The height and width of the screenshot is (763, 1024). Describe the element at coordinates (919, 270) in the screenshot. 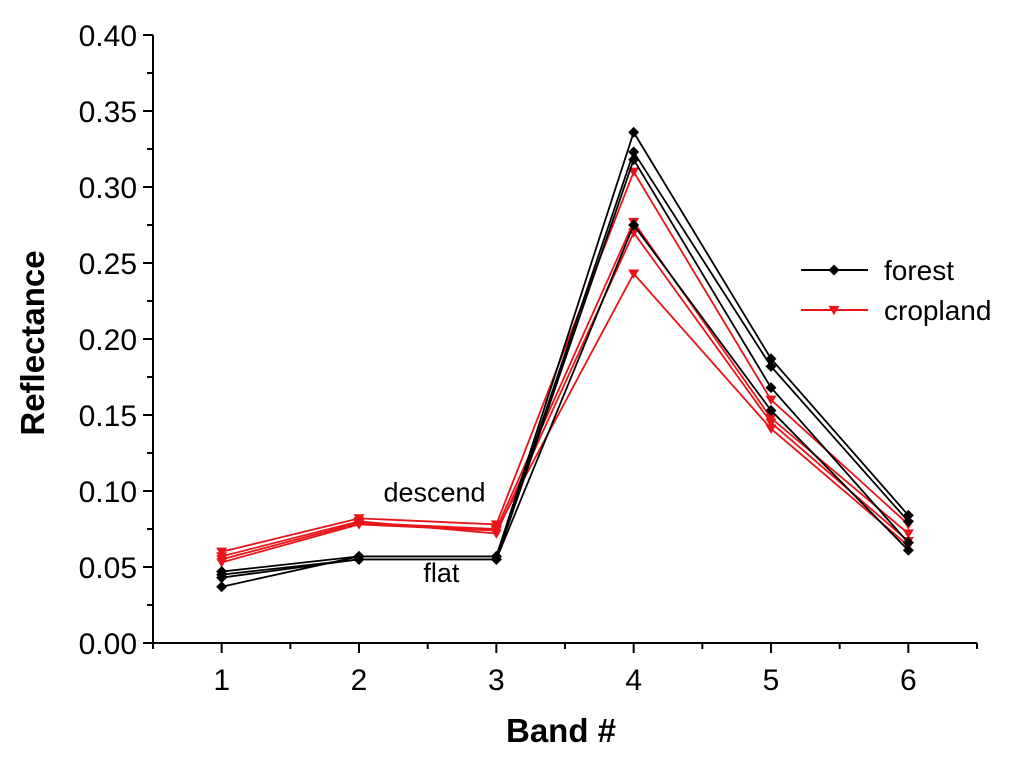

I see `legend-label-forest: forest` at that location.